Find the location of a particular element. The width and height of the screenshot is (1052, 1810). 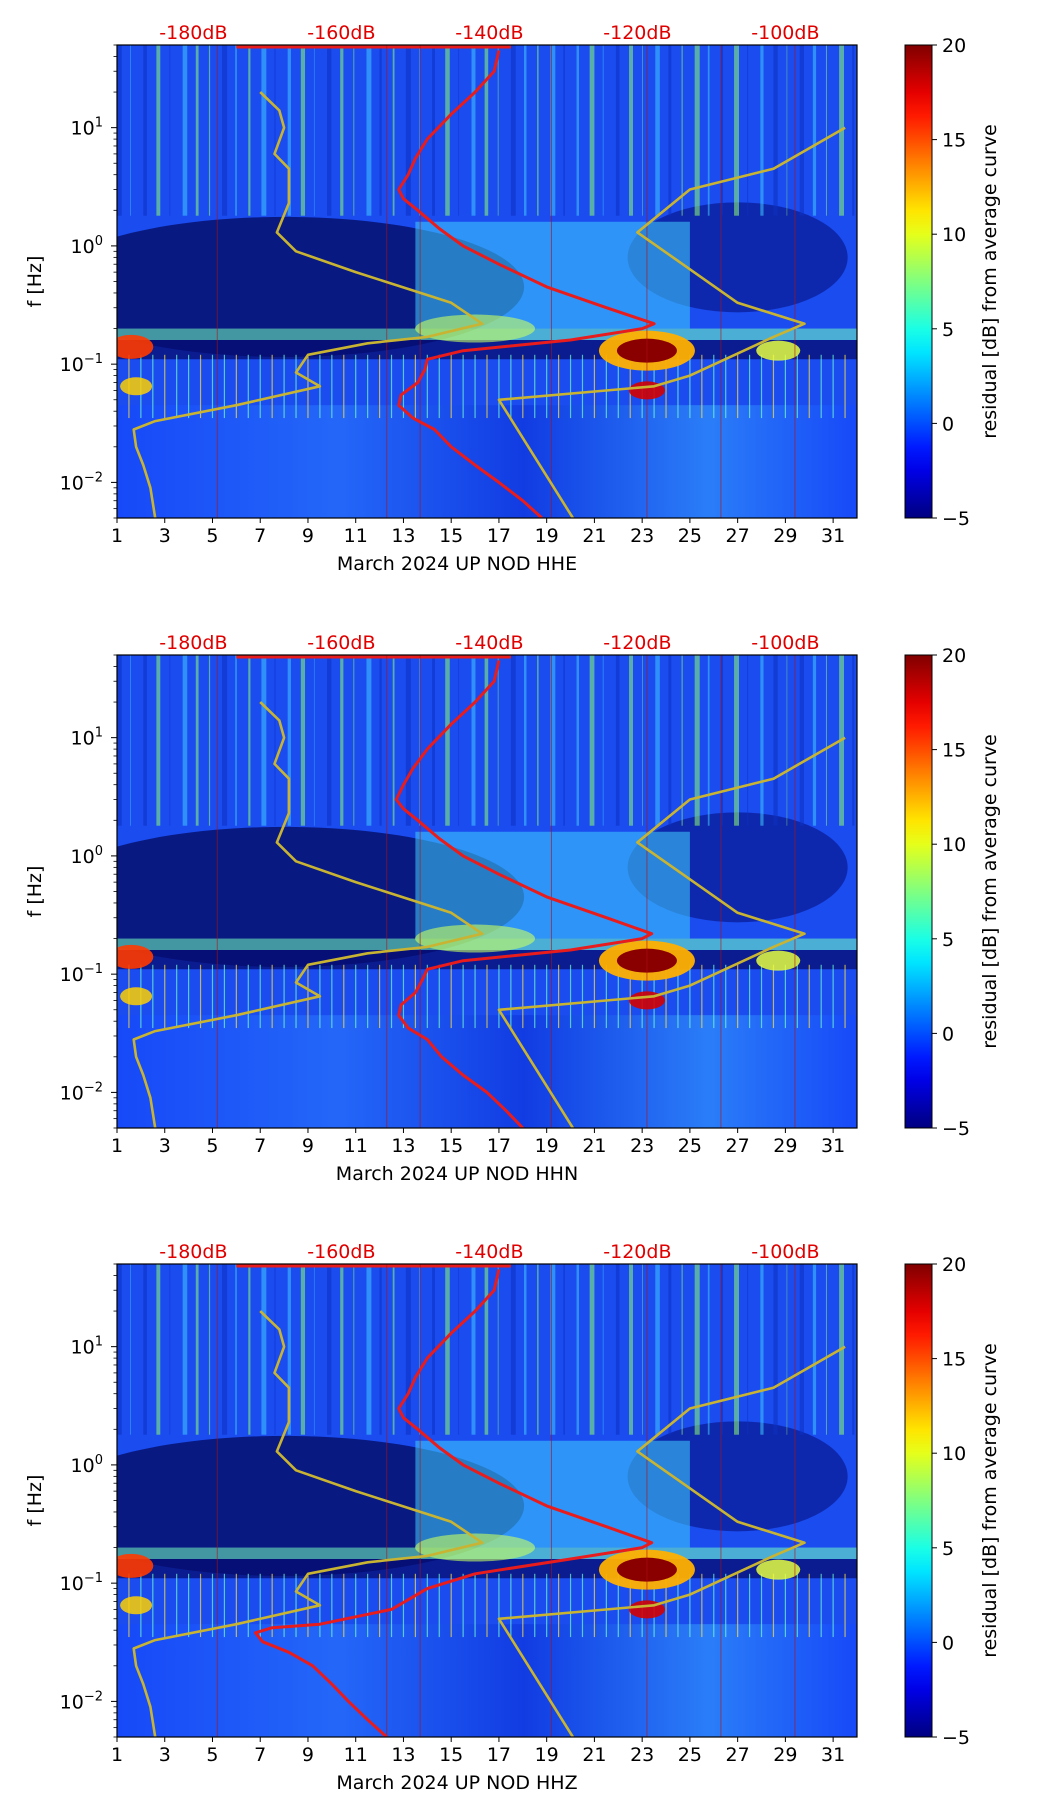

x-tick-label: 13 is located at coordinates (403, 1146).